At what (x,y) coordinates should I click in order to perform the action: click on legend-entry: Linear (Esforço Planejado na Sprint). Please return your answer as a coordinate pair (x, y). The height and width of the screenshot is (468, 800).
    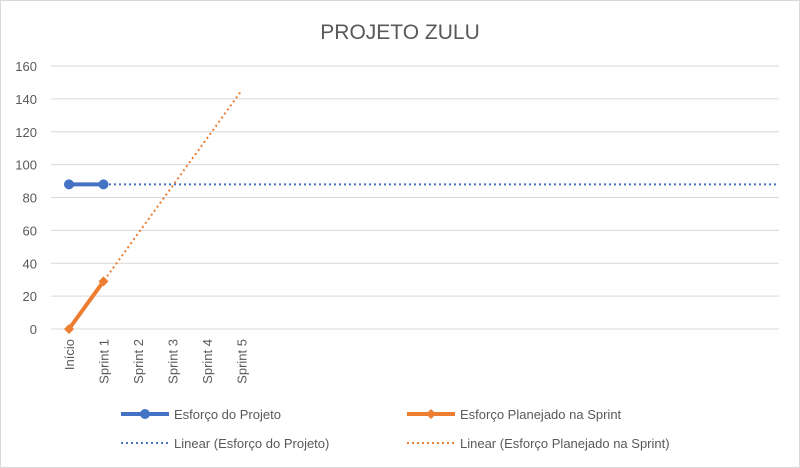
    Looking at the image, I should click on (538, 443).